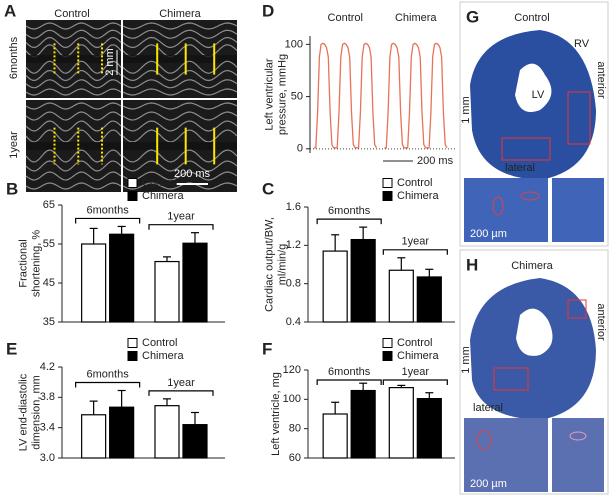 The width and height of the screenshot is (612, 496). Describe the element at coordinates (292, 399) in the screenshot. I see `y-tick-label: 100` at that location.